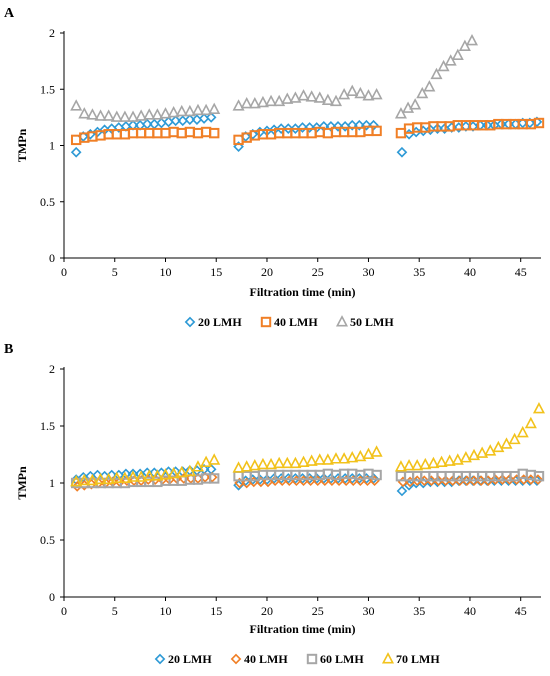 This screenshot has width=550, height=676. Describe the element at coordinates (47, 426) in the screenshot. I see `y-tick-label: 1.5` at that location.